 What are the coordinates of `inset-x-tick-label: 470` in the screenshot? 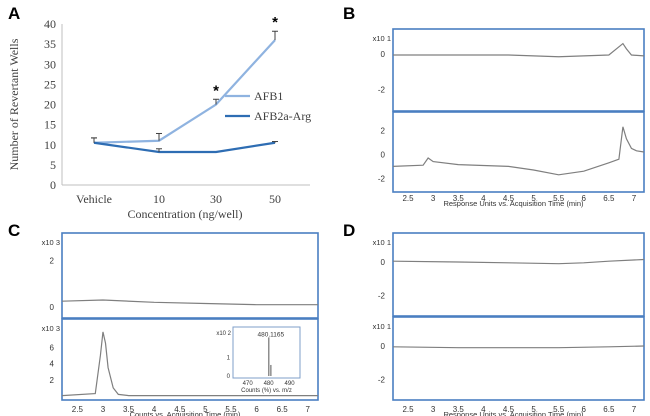 It's located at (248, 384).